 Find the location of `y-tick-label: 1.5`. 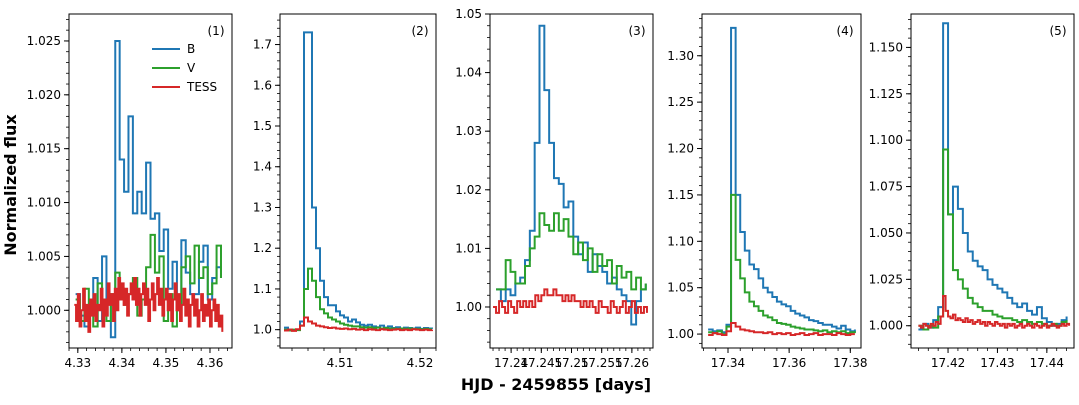

y-tick-label: 1.5 is located at coordinates (262, 126).